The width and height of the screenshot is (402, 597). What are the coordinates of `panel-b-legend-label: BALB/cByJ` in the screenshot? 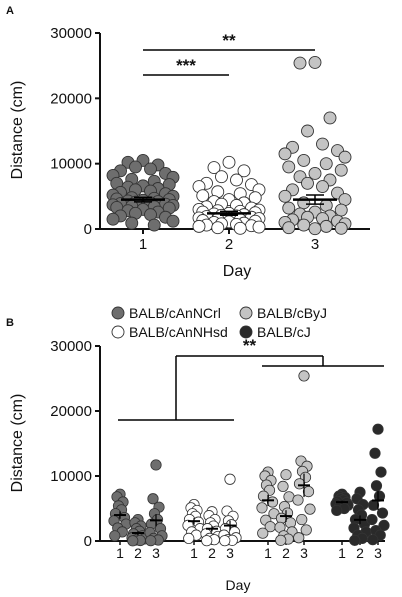 It's located at (292, 313).